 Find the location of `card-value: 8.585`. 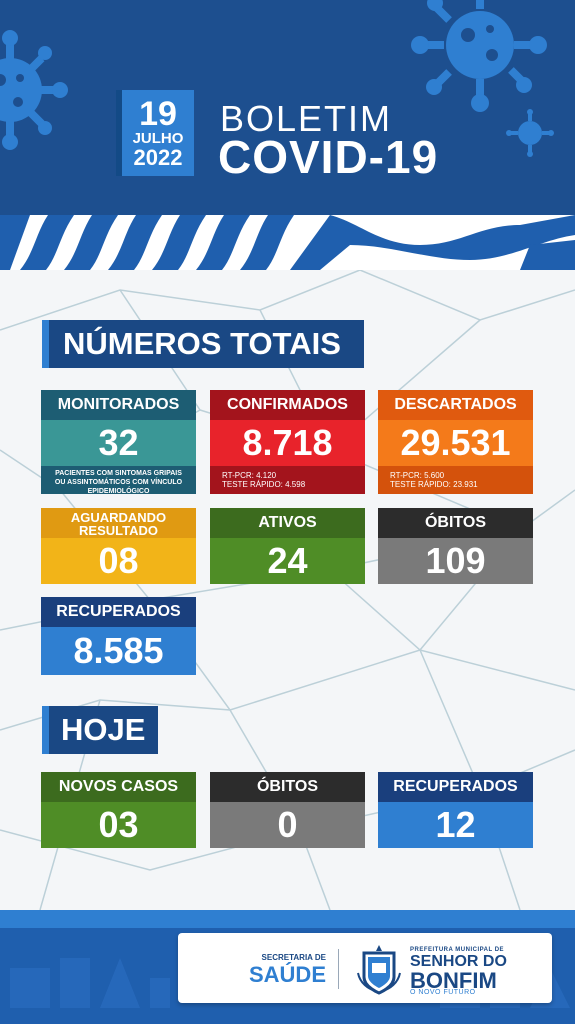

card-value: 8.585 is located at coordinates (118, 651).